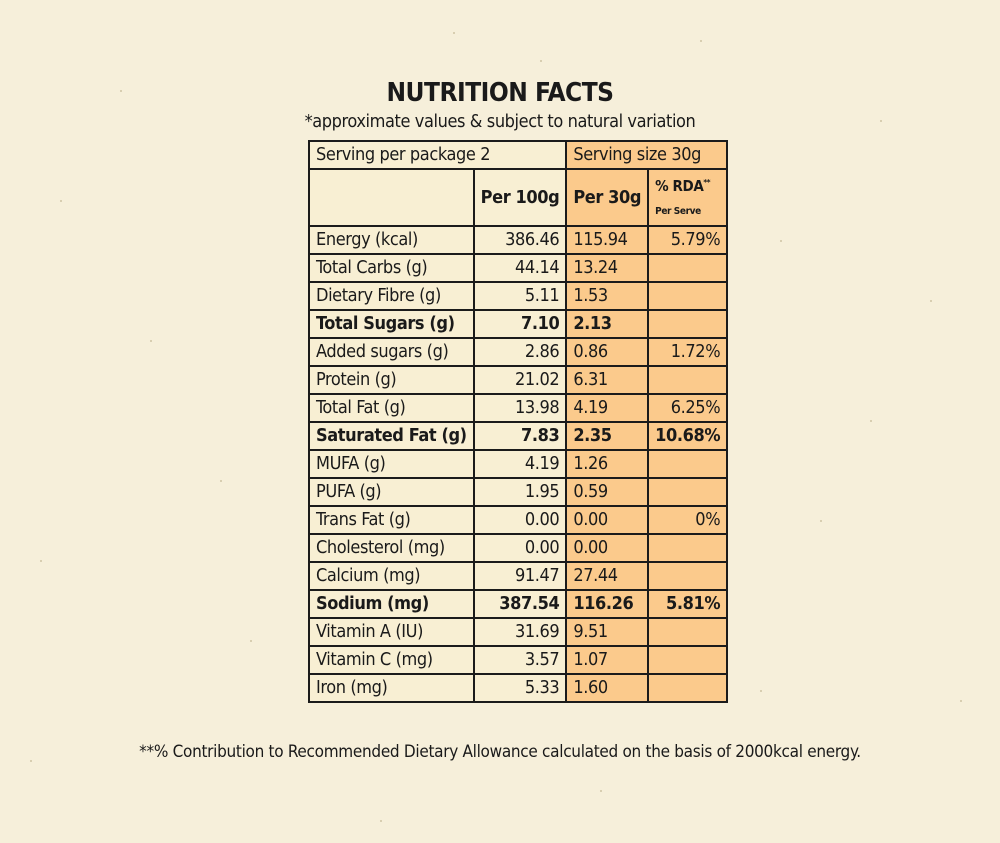 The image size is (1000, 843). Describe the element at coordinates (391, 632) in the screenshot. I see `nutrient-name: Vitamin A (IU)` at that location.